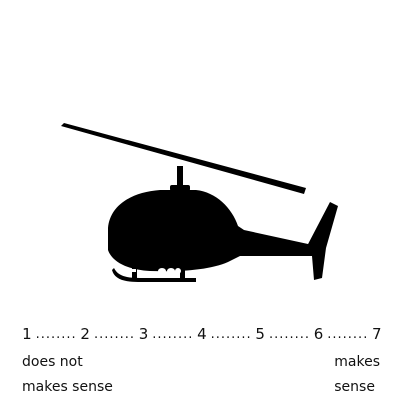 This screenshot has height=400, width=400. Describe the element at coordinates (318, 334) in the screenshot. I see `scale-point-6: 6` at that location.